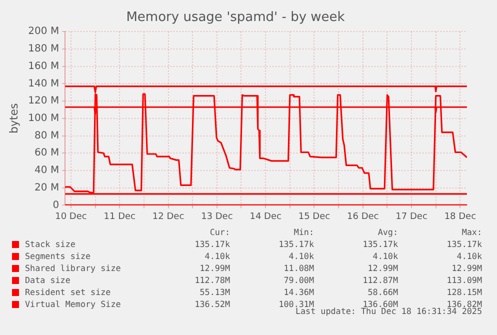 The image size is (497, 335). What do you see at coordinates (236, 18) in the screenshot?
I see `chart-title: Memory usage 'spamd' - by week` at bounding box center [236, 18].